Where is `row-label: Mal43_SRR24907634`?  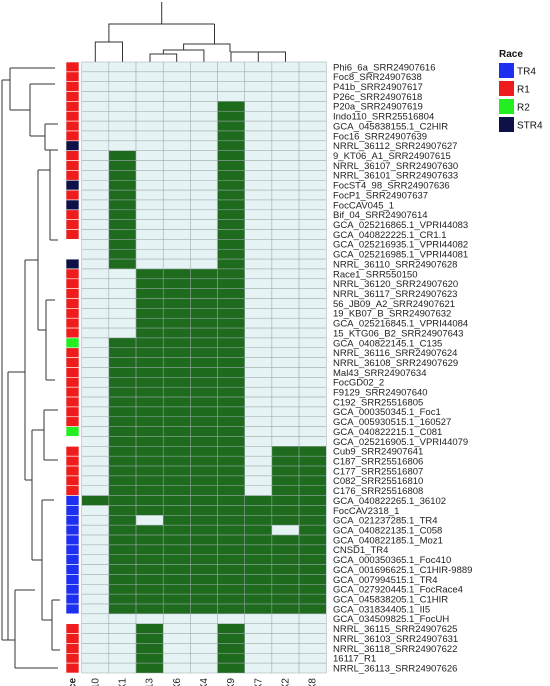 row-label: Mal43_SRR24907634 is located at coordinates (379, 373).